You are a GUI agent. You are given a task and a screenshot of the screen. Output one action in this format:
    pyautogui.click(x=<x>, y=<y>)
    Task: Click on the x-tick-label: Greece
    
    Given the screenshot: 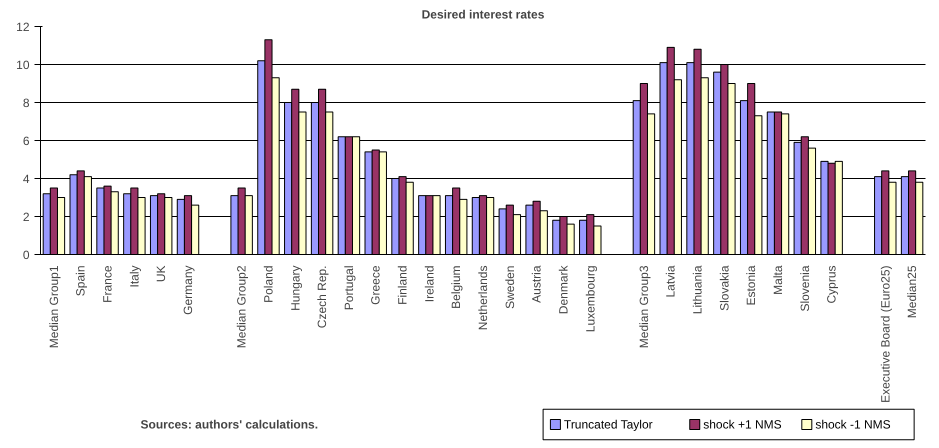 What is the action you would take?
    pyautogui.click(x=375, y=285)
    